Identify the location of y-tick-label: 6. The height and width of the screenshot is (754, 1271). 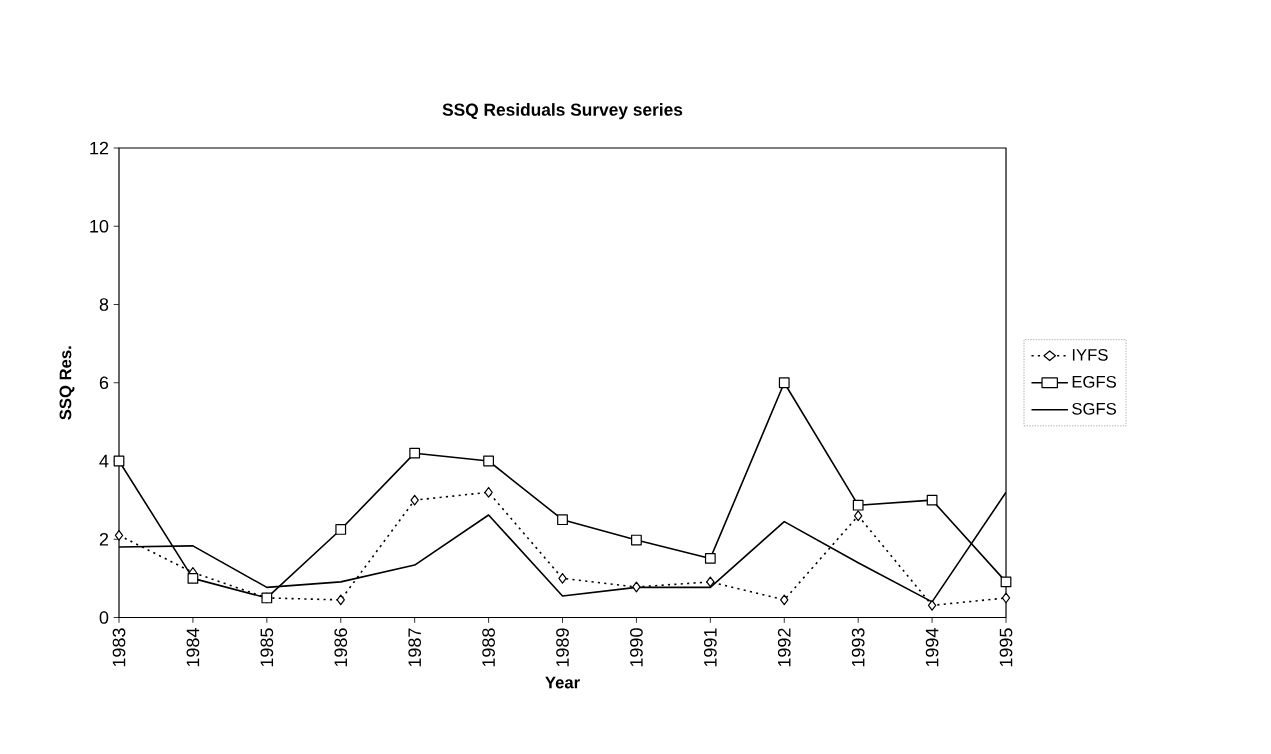
(104, 383).